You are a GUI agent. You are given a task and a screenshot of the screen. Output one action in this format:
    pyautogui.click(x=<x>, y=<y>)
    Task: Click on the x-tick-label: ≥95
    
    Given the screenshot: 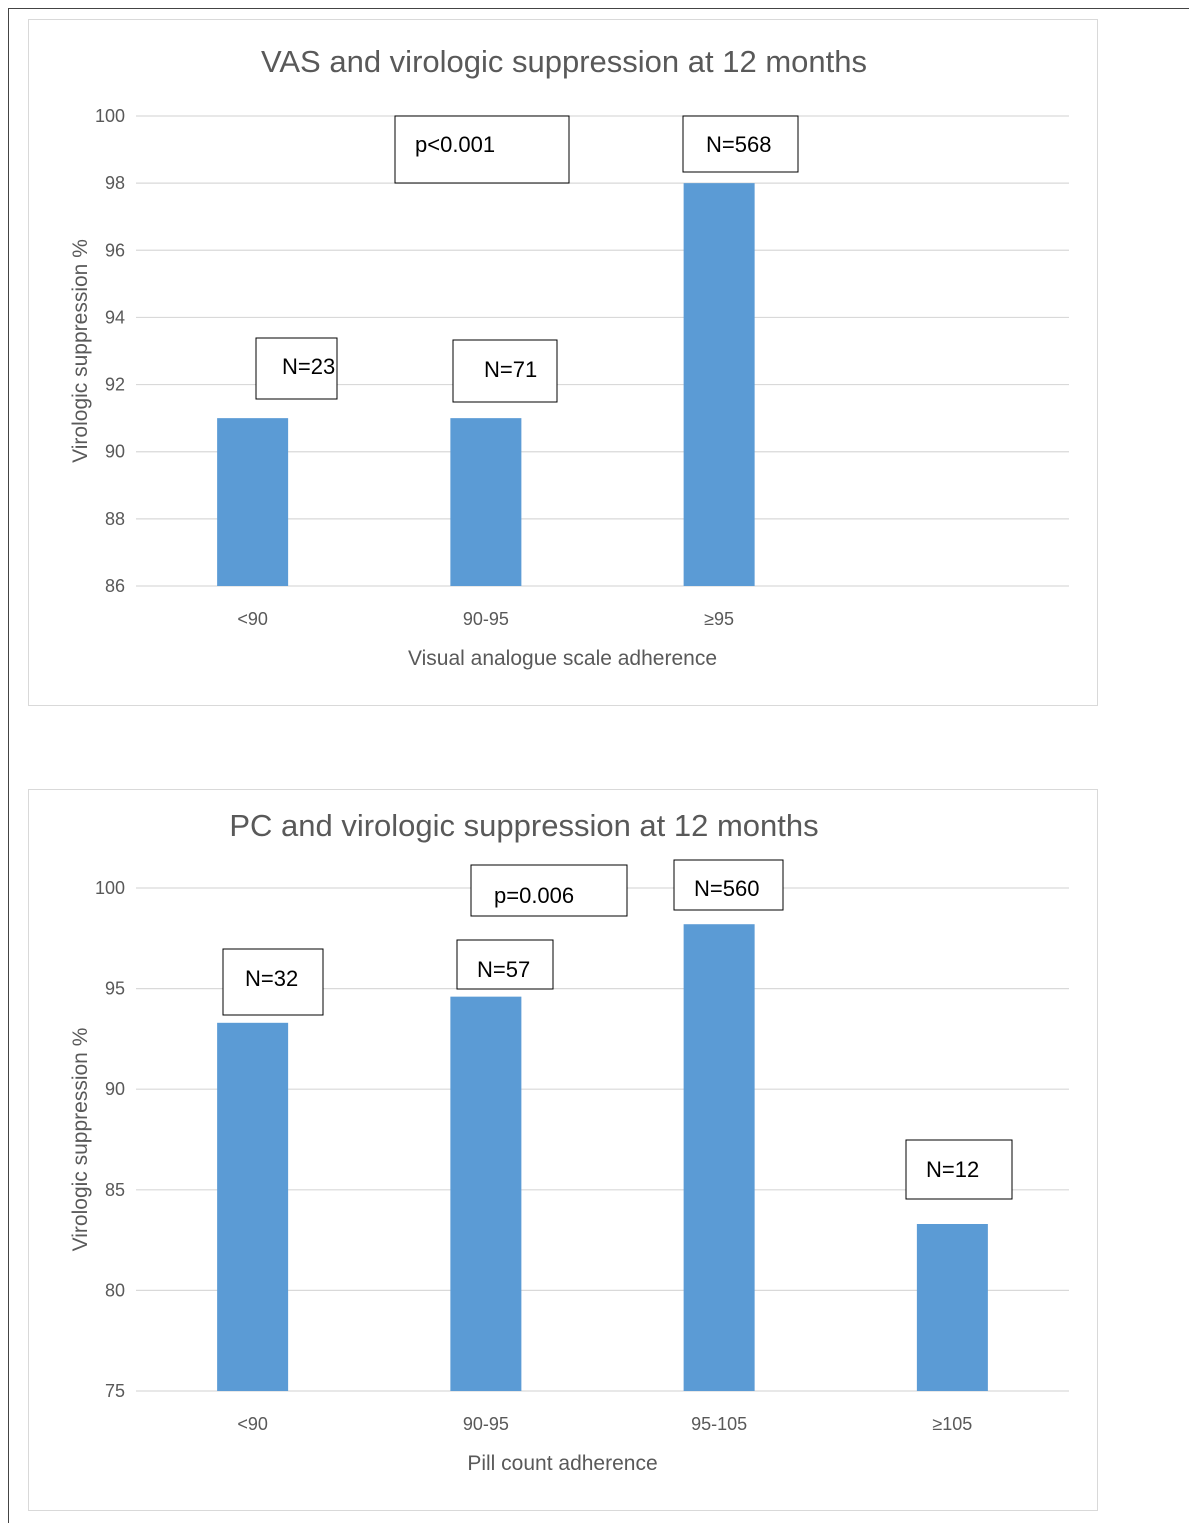 What is the action you would take?
    pyautogui.click(x=719, y=619)
    